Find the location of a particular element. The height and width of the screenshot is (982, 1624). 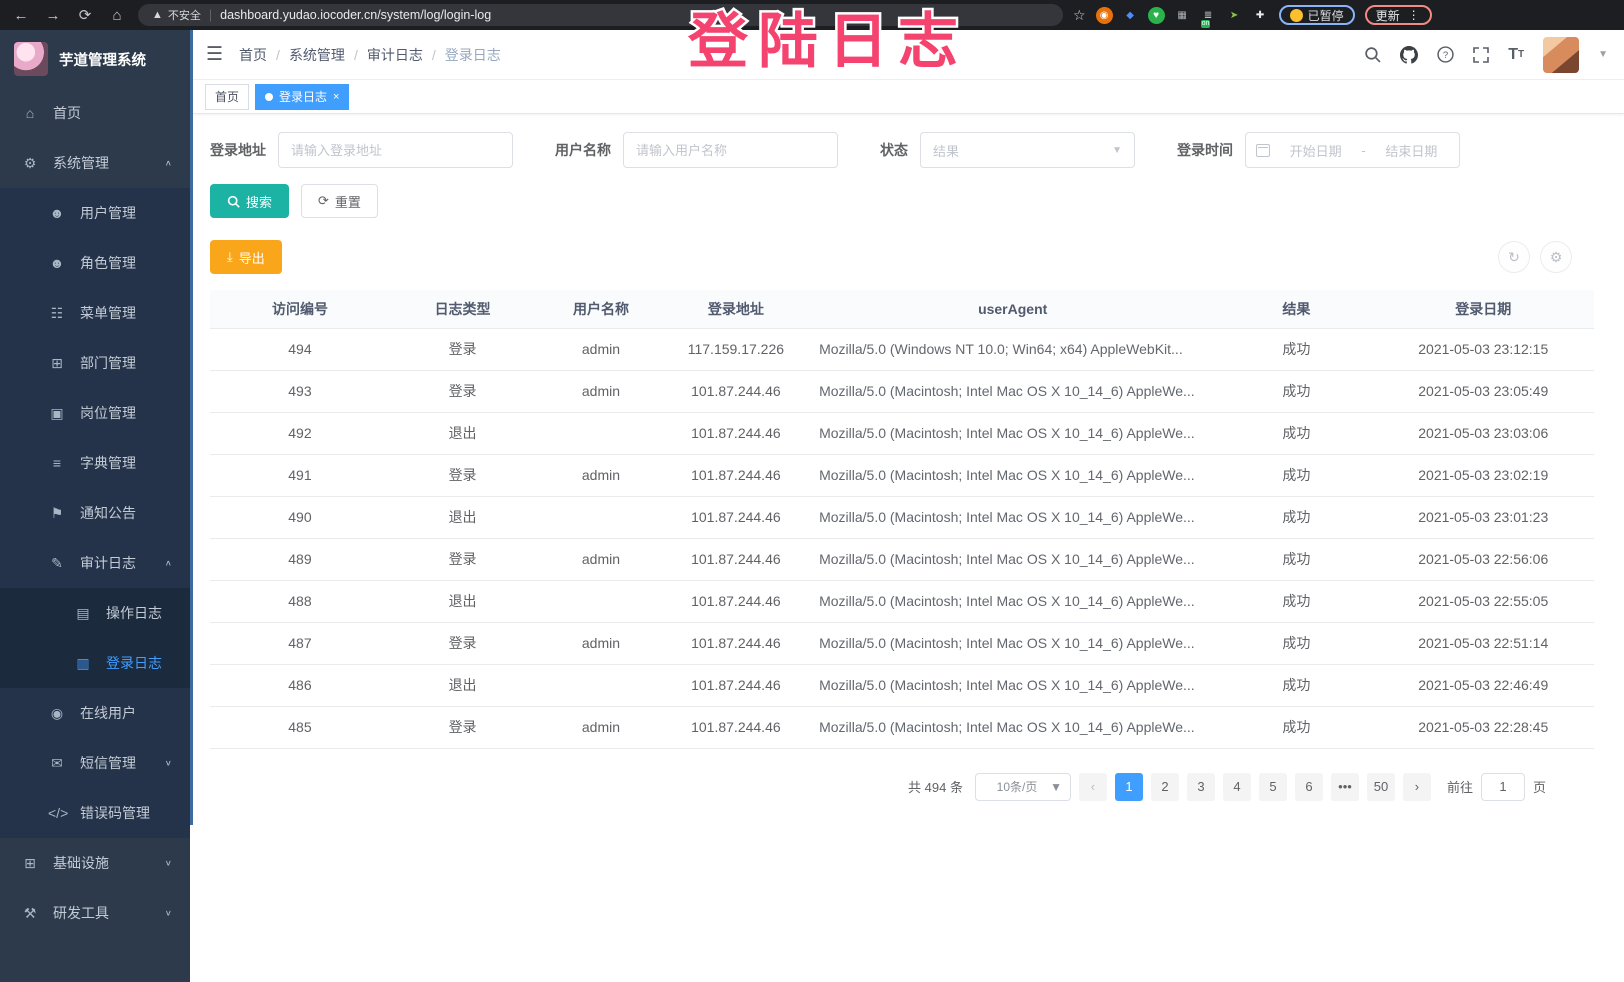

jump-page-input is located at coordinates (1502, 786).